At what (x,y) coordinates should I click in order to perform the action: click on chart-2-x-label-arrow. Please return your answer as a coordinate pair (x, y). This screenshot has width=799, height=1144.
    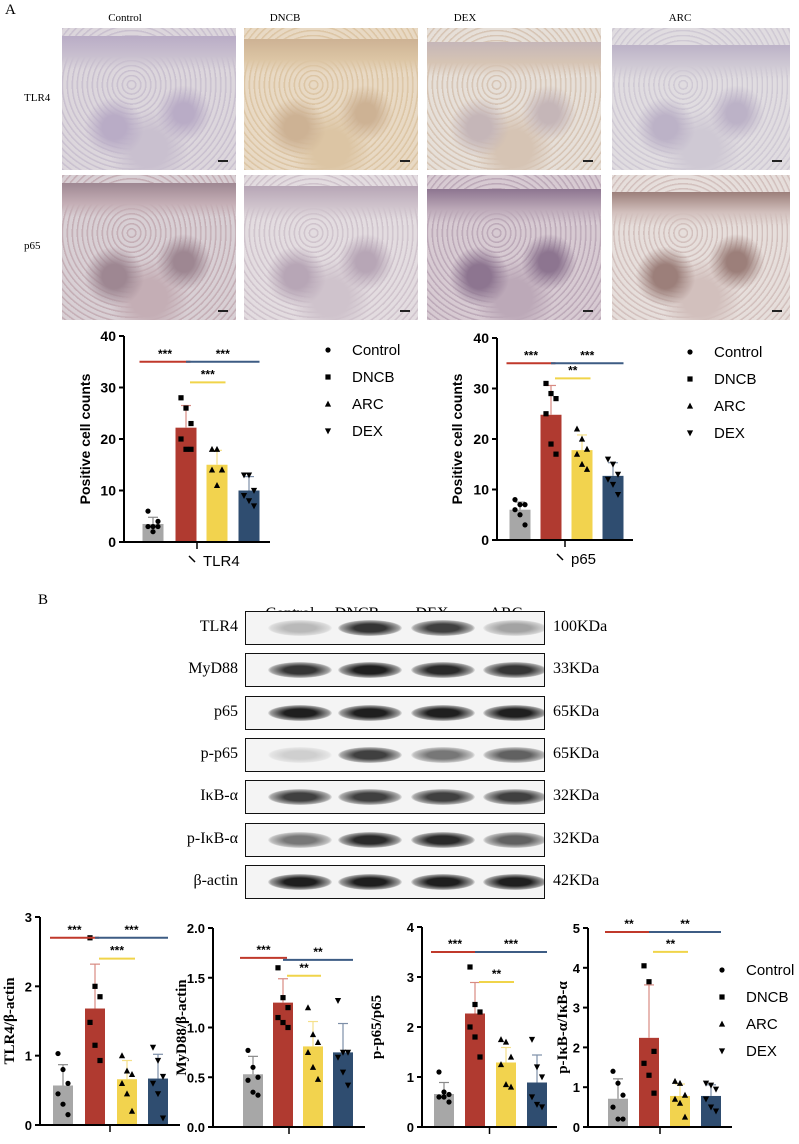
    Looking at the image, I should click on (560, 557).